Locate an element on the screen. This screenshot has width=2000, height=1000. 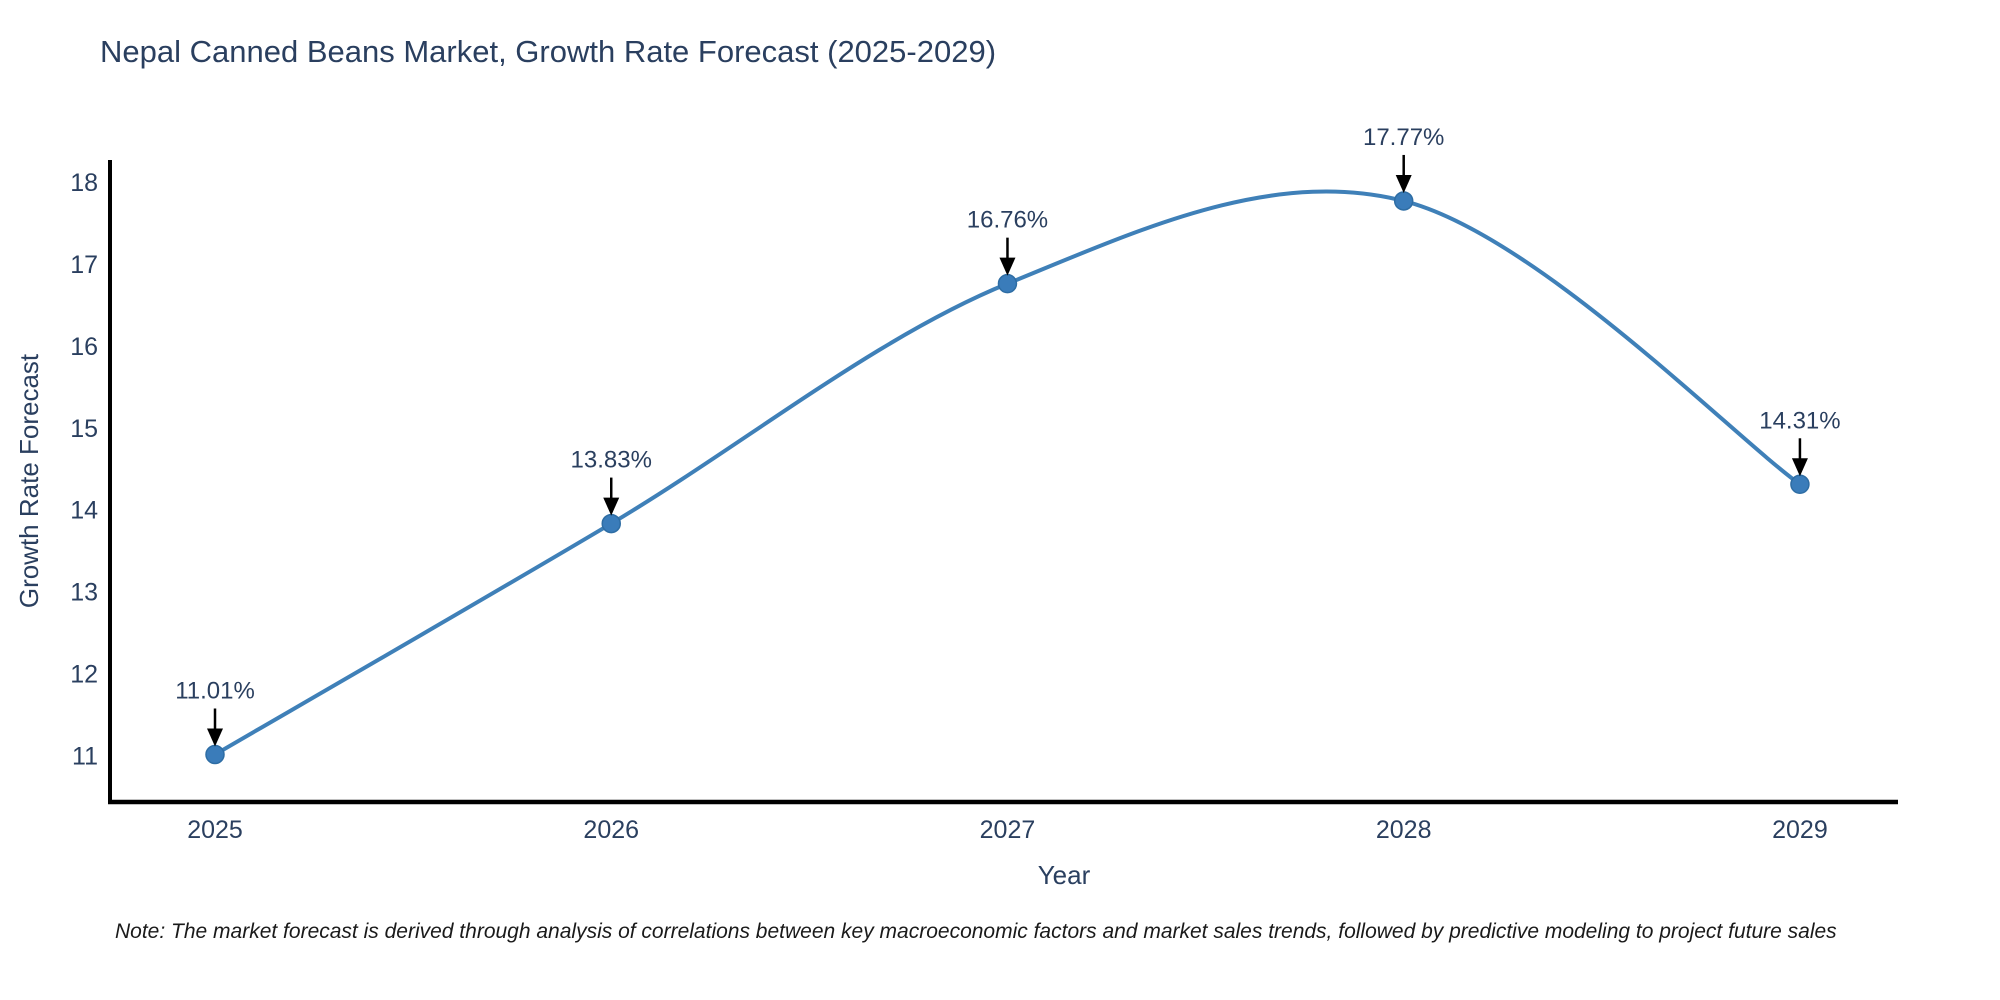
x-axis-title: Year is located at coordinates (1064, 875).